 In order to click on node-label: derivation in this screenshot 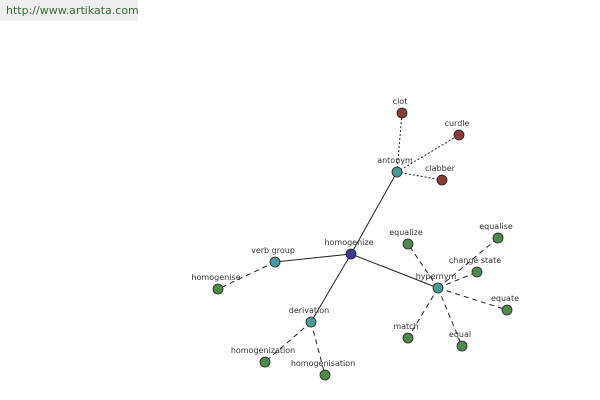, I will do `click(309, 310)`.